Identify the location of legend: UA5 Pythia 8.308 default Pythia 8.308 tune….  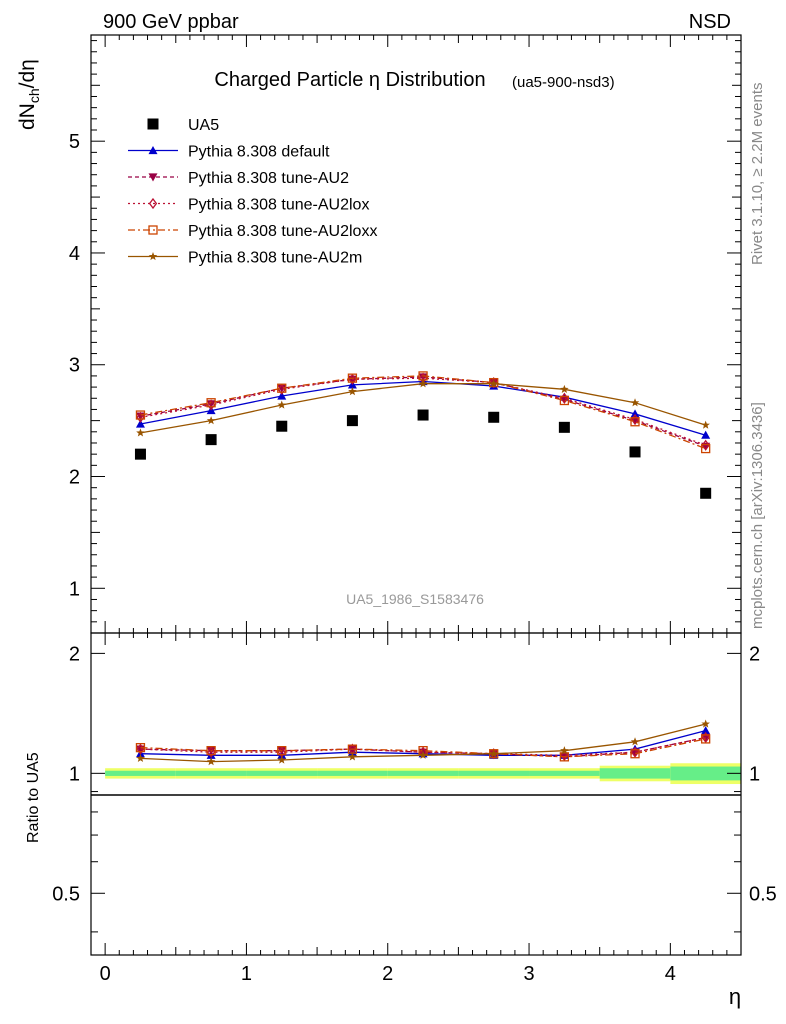
(252, 192).